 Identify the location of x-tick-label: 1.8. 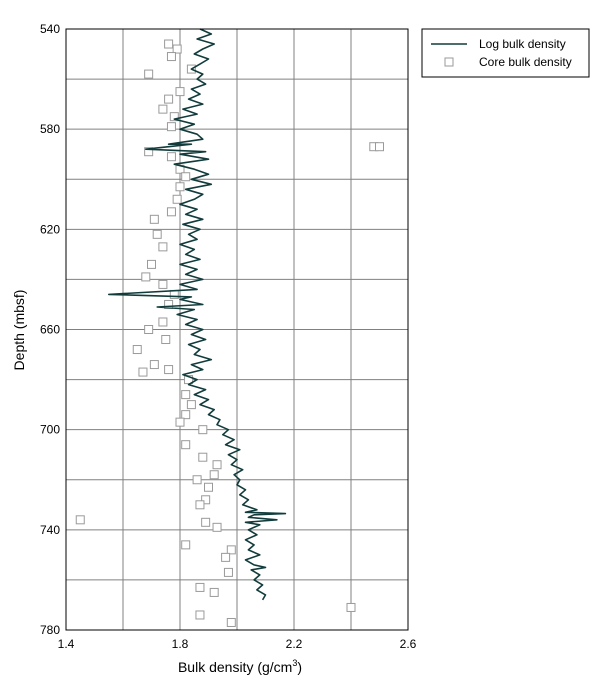
(180, 644).